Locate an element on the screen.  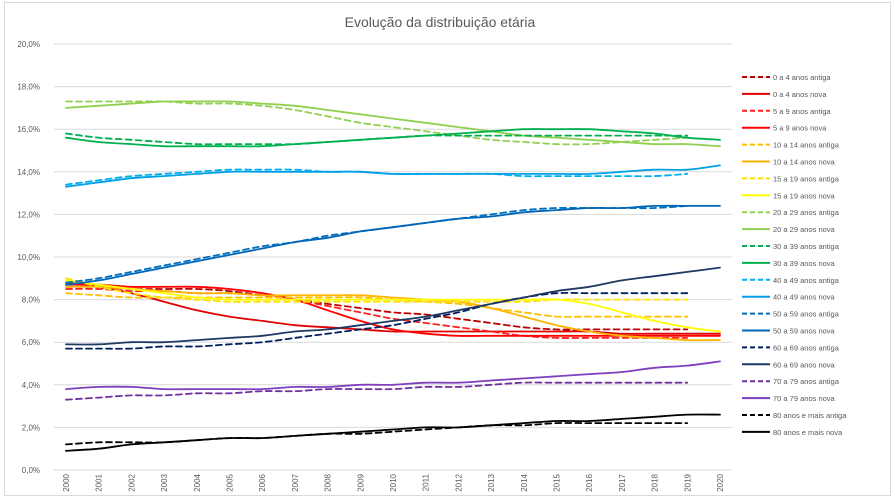
y-tick-label: 0,0% is located at coordinates (31, 470).